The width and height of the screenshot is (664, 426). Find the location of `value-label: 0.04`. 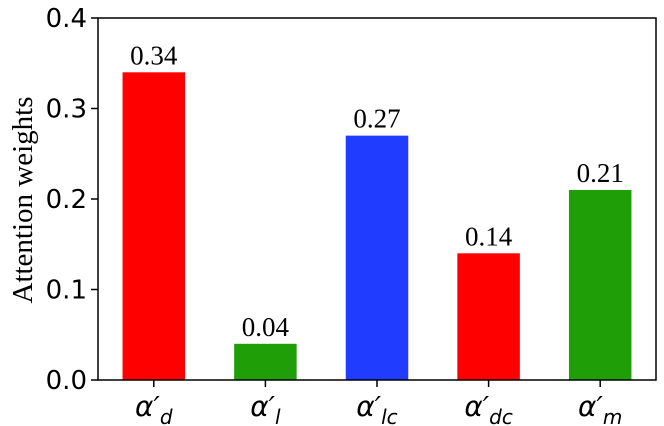

value-label: 0.04 is located at coordinates (266, 327).